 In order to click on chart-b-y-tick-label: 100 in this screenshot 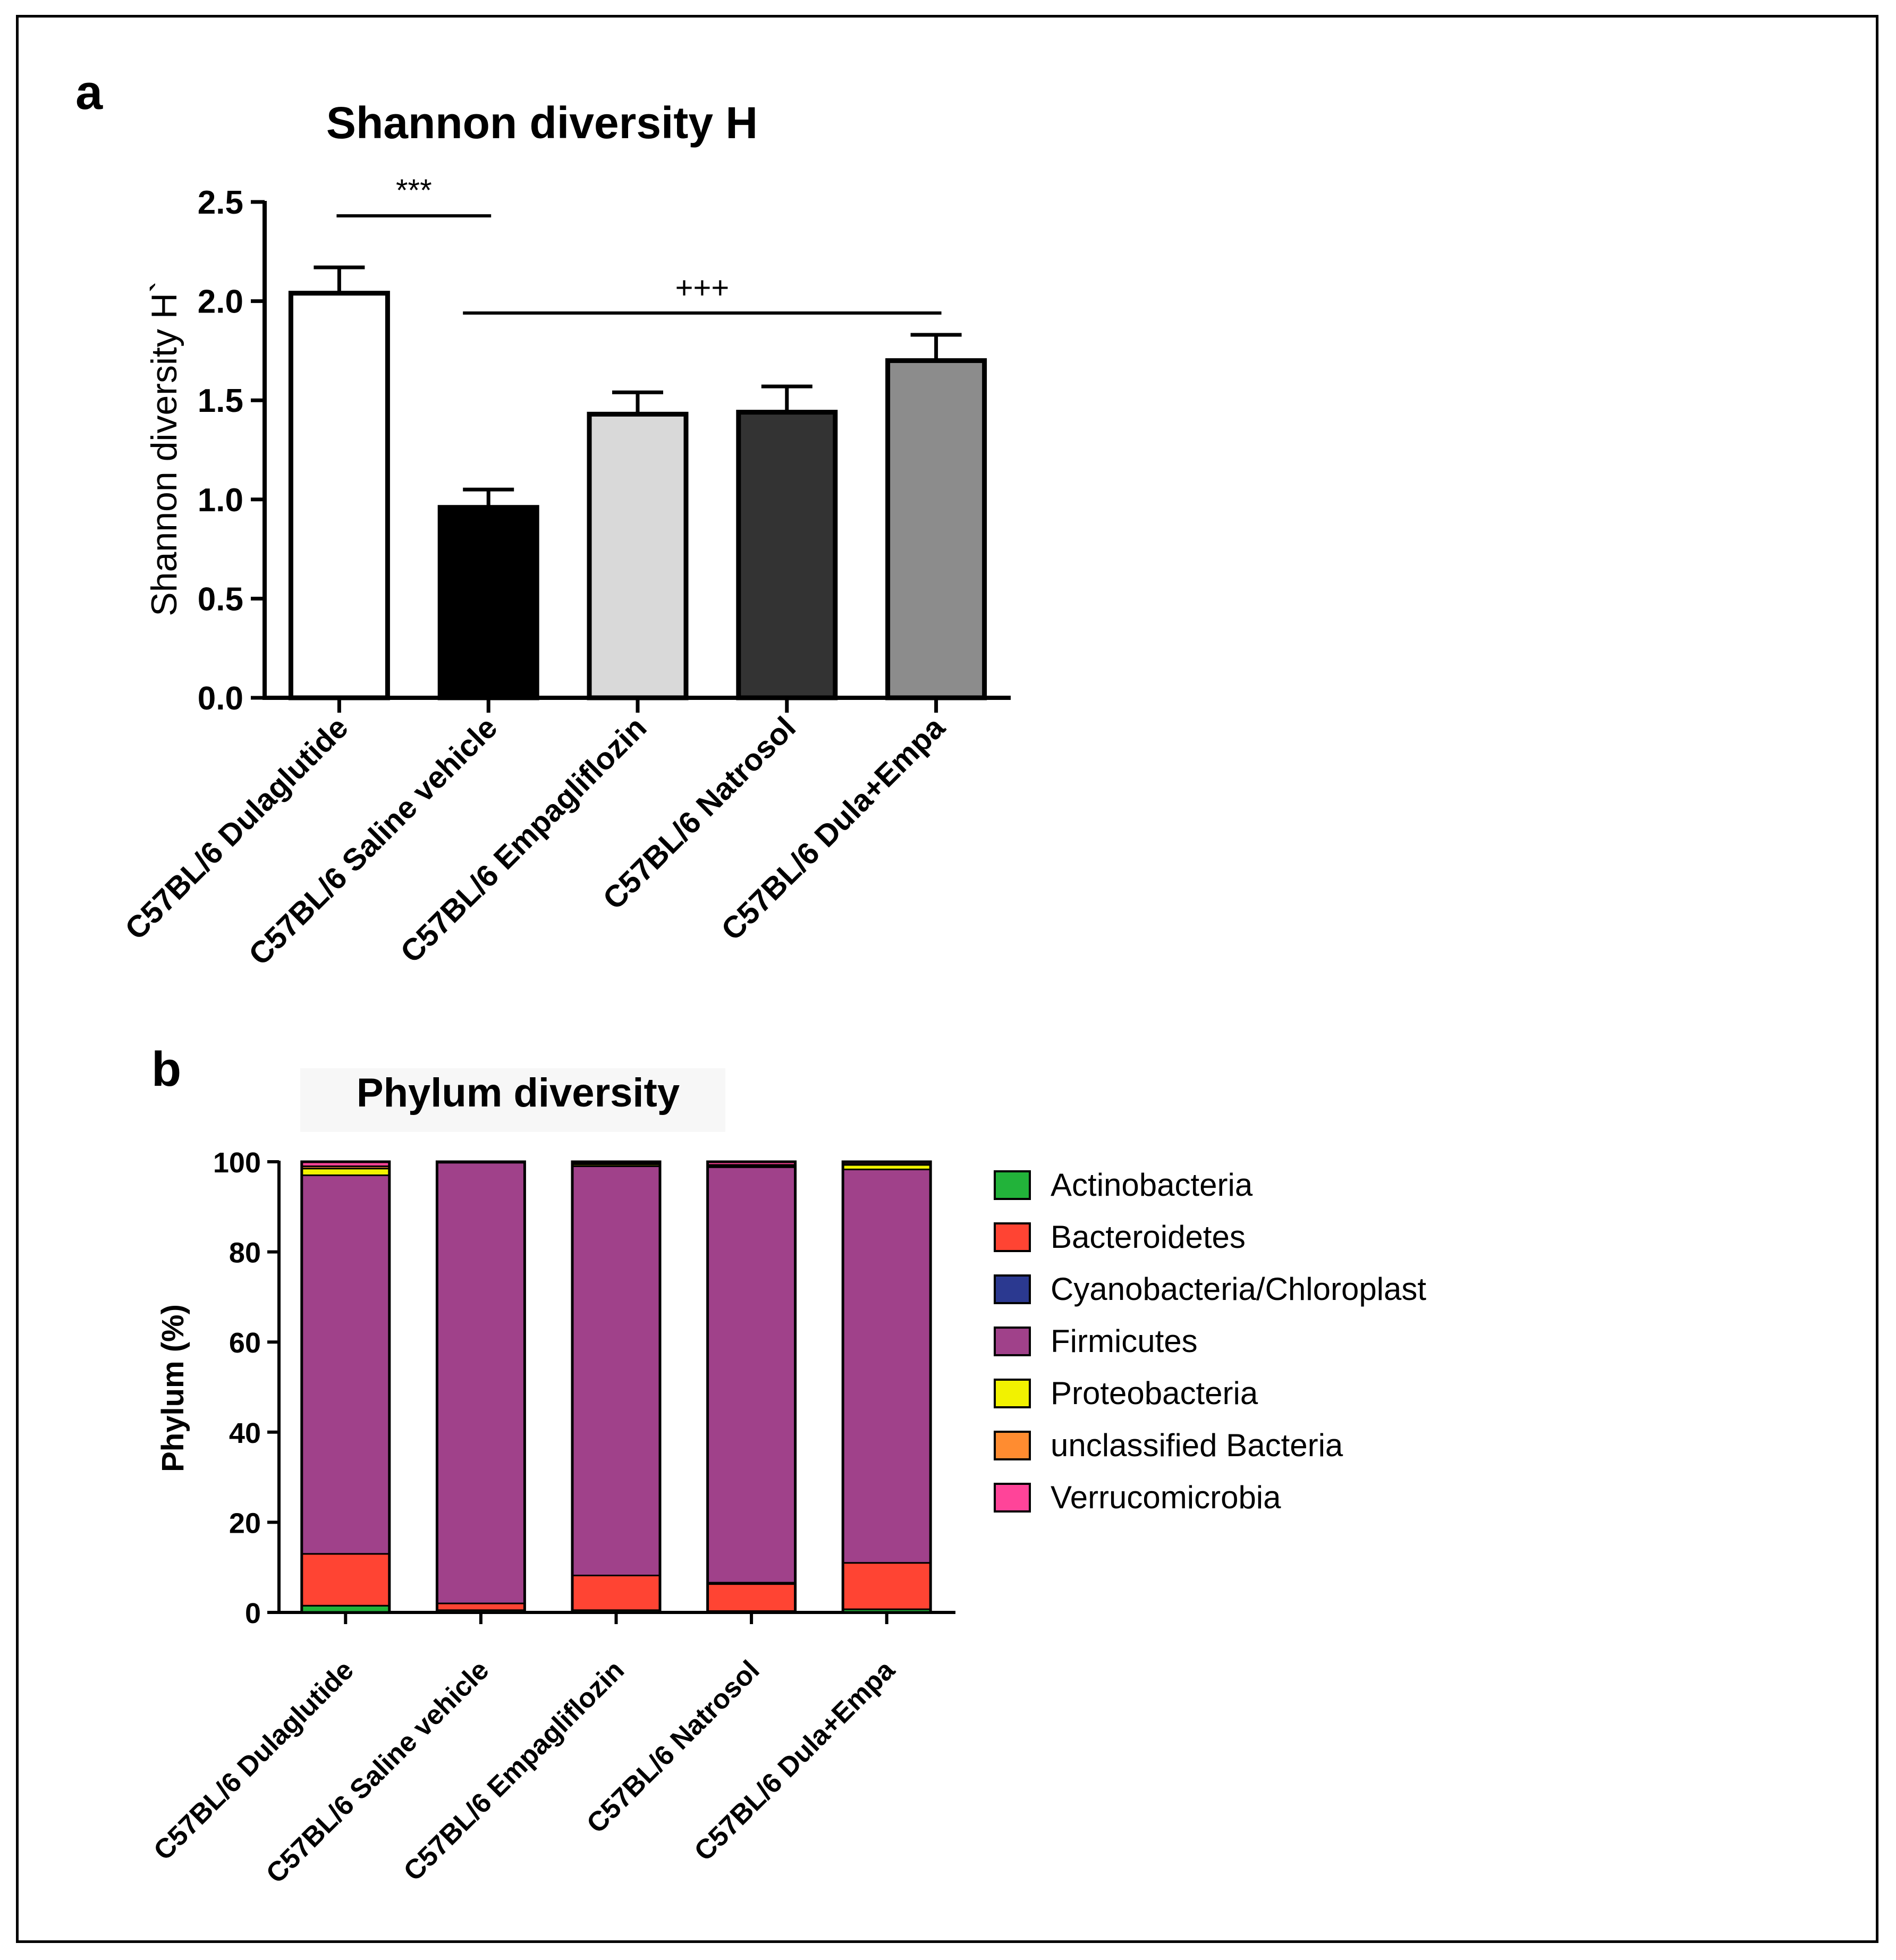, I will do `click(237, 1163)`.